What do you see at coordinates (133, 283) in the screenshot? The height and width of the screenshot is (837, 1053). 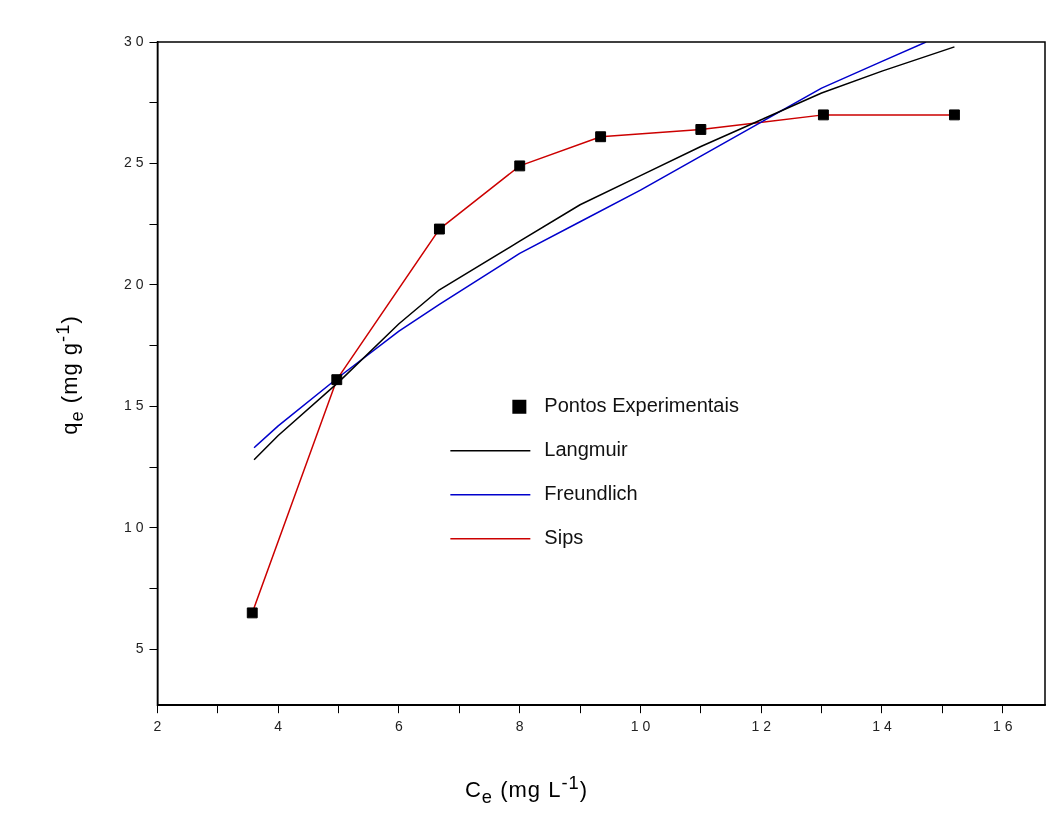 I see `y-tick-label: 2 0` at bounding box center [133, 283].